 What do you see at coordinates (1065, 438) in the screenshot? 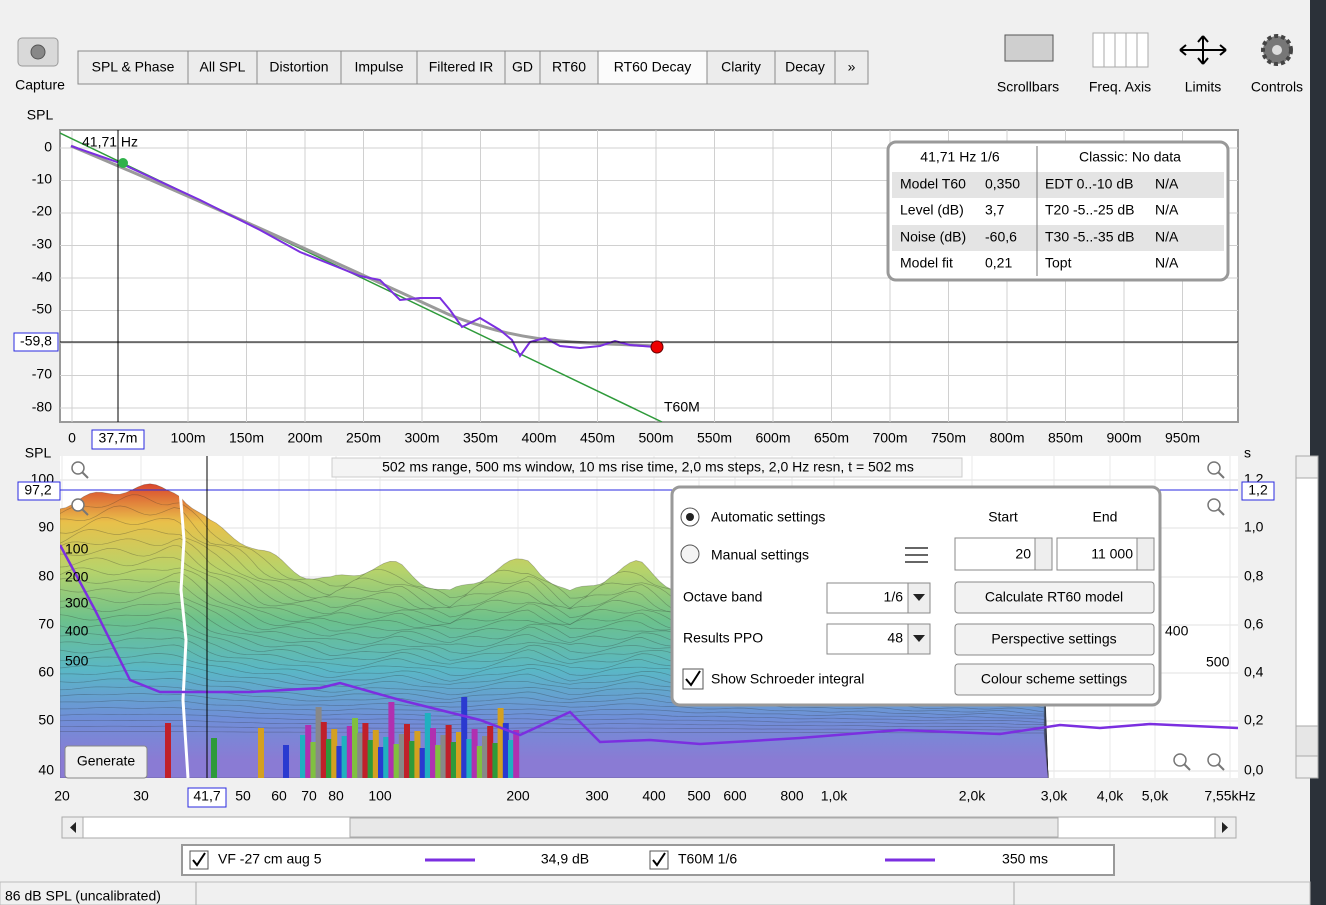
I see `x-tick-label: 850m` at bounding box center [1065, 438].